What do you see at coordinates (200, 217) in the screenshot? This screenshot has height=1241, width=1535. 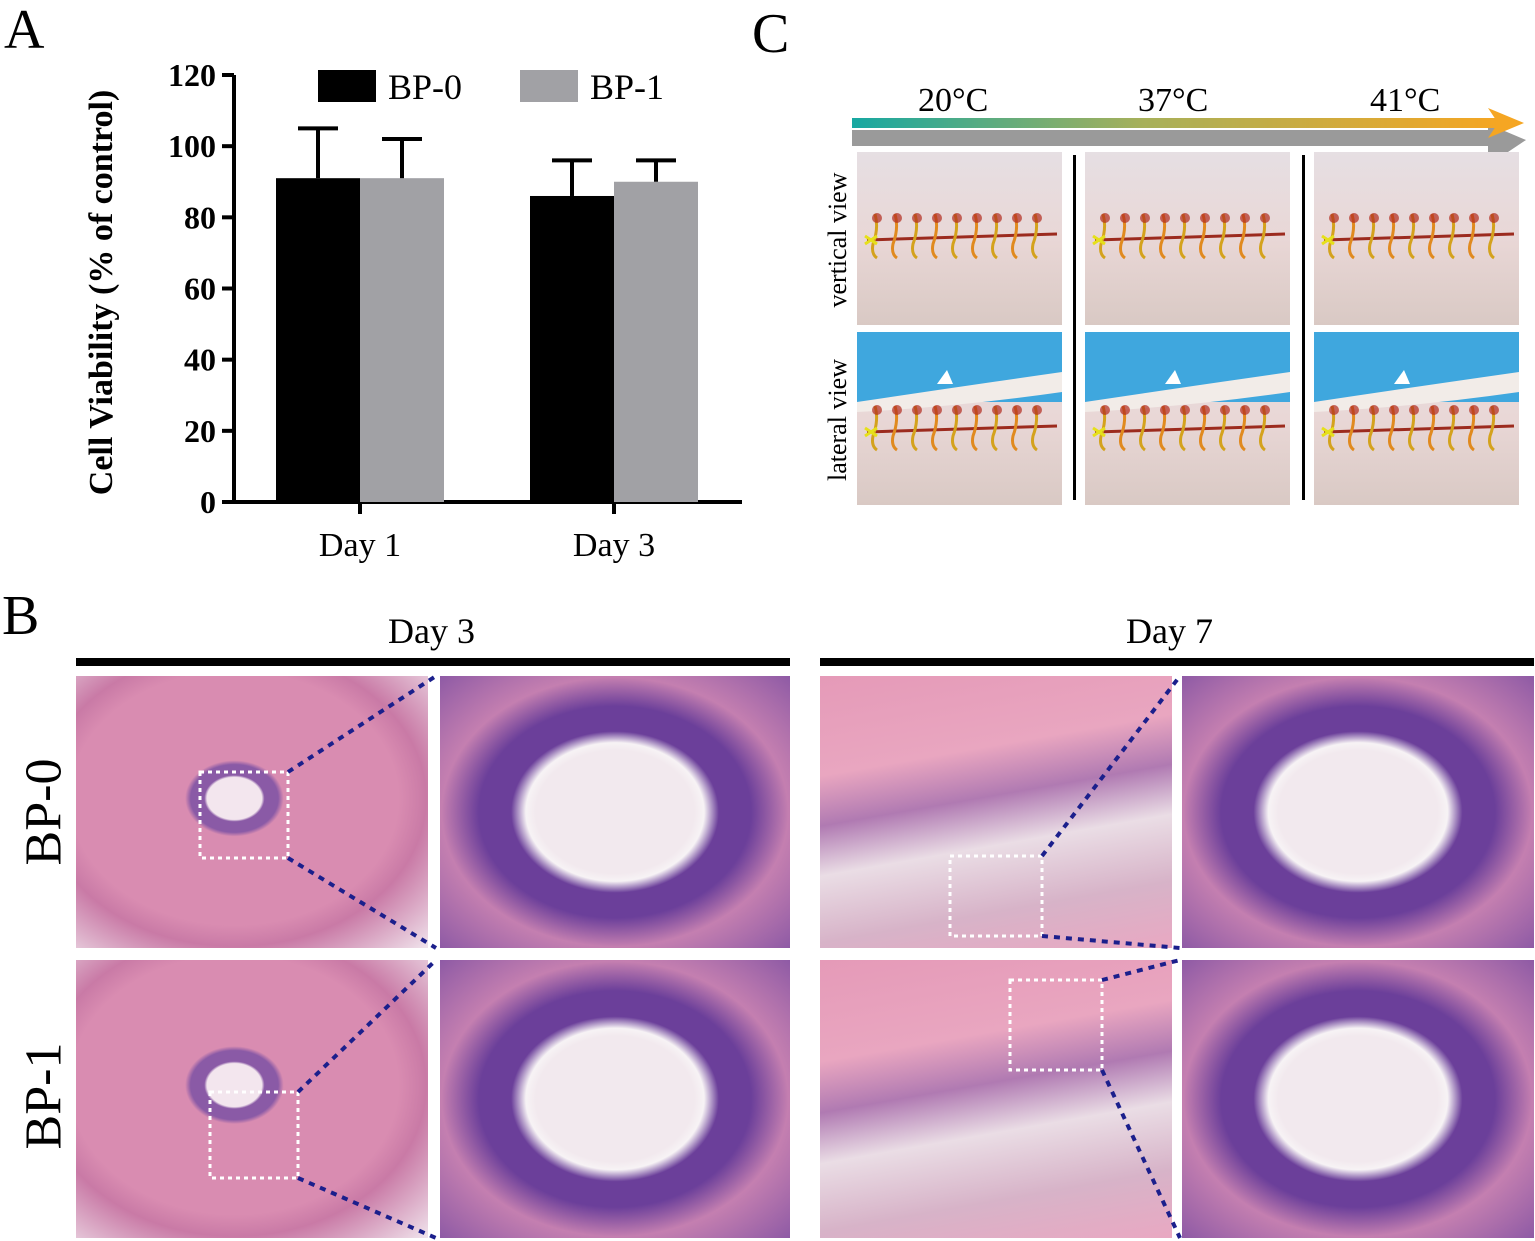 I see `y-tick-label: 80` at bounding box center [200, 217].